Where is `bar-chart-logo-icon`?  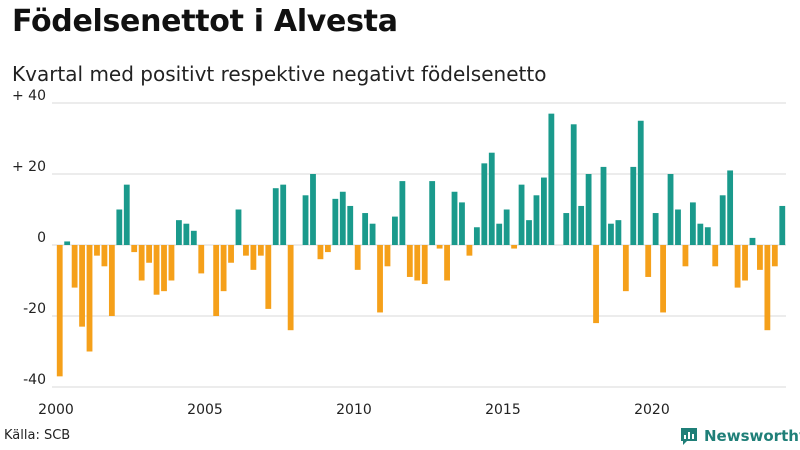
bar-chart-logo-icon is located at coordinates (689, 436).